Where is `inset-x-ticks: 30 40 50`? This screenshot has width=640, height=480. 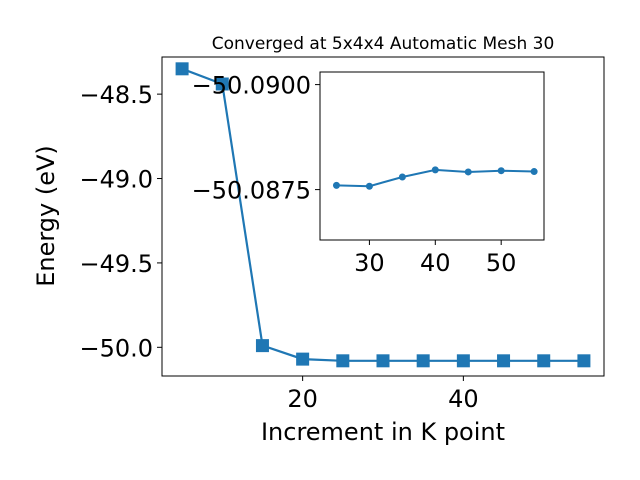
inset-x-ticks: 30 40 50 is located at coordinates (435, 258).